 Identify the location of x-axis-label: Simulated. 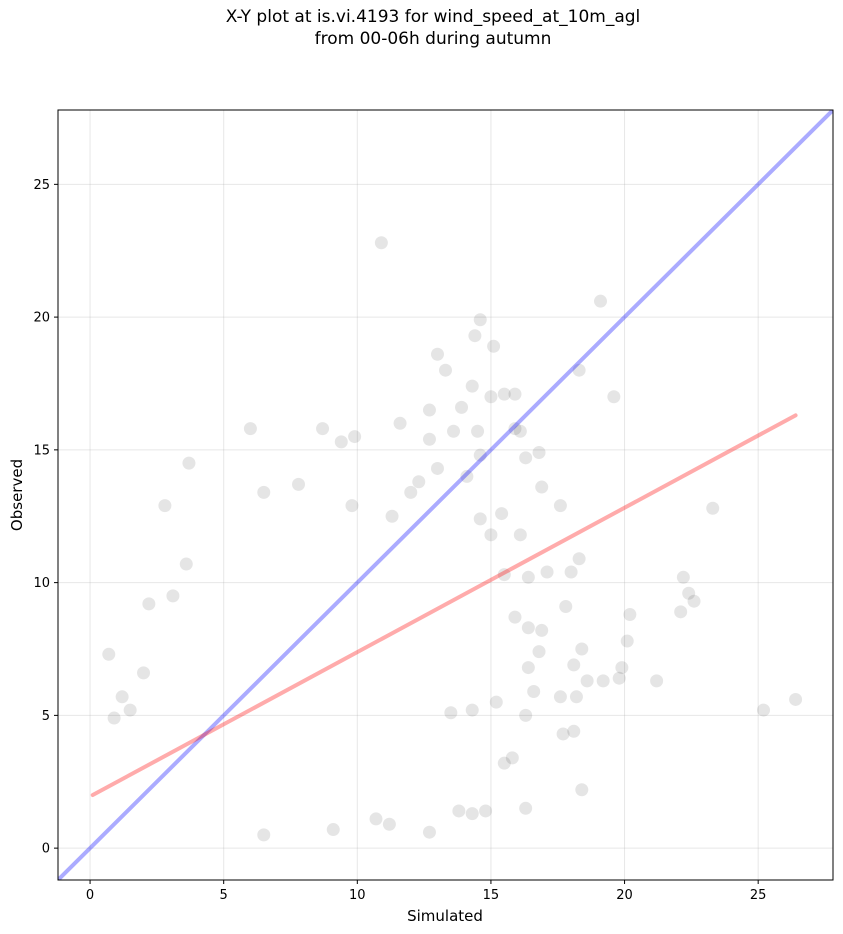
(445, 916).